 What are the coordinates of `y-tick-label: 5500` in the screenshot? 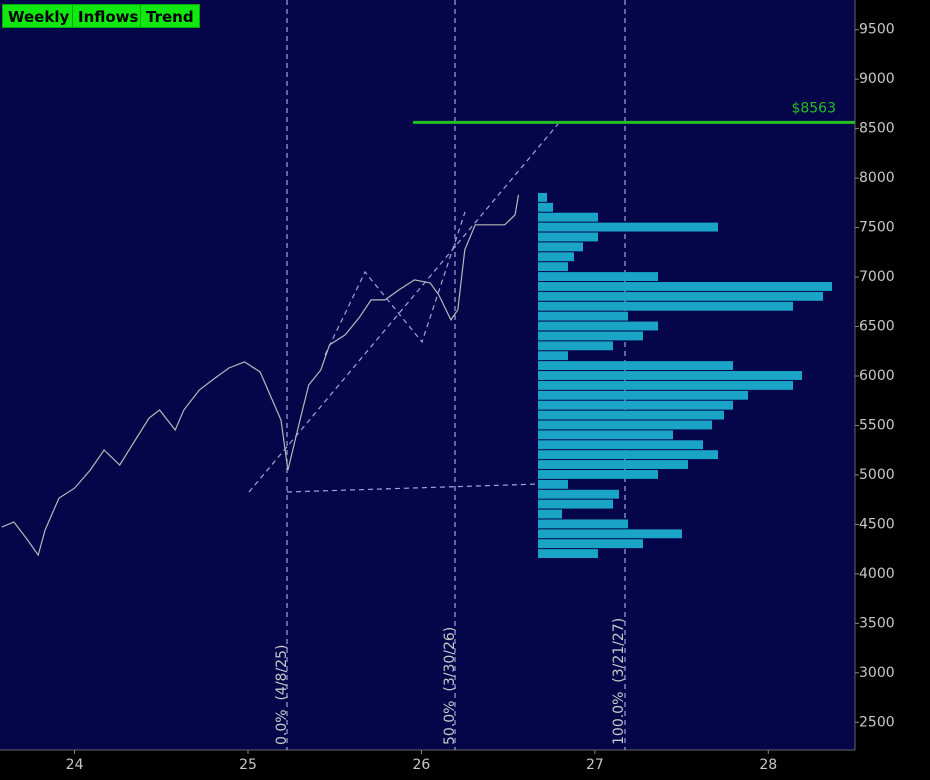 It's located at (877, 425).